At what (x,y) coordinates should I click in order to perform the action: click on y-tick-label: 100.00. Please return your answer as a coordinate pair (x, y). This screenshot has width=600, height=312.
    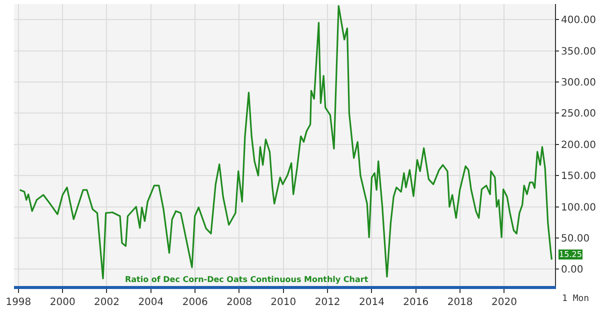
    Looking at the image, I should click on (578, 208).